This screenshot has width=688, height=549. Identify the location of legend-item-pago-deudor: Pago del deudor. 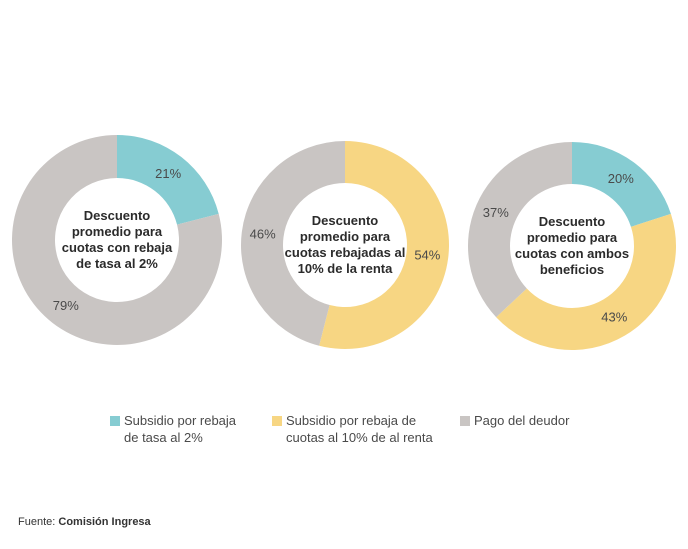
(514, 420).